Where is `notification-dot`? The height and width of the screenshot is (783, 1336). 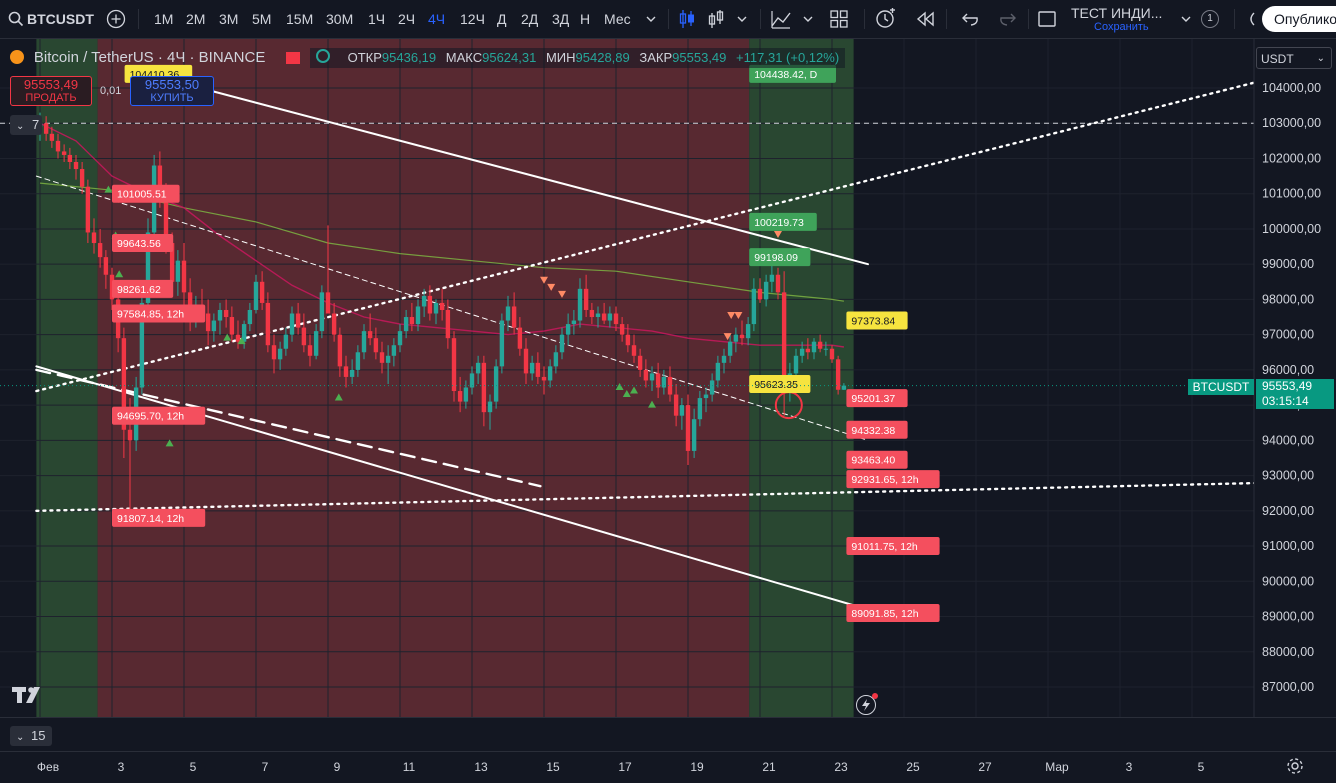
notification-dot is located at coordinates (875, 696).